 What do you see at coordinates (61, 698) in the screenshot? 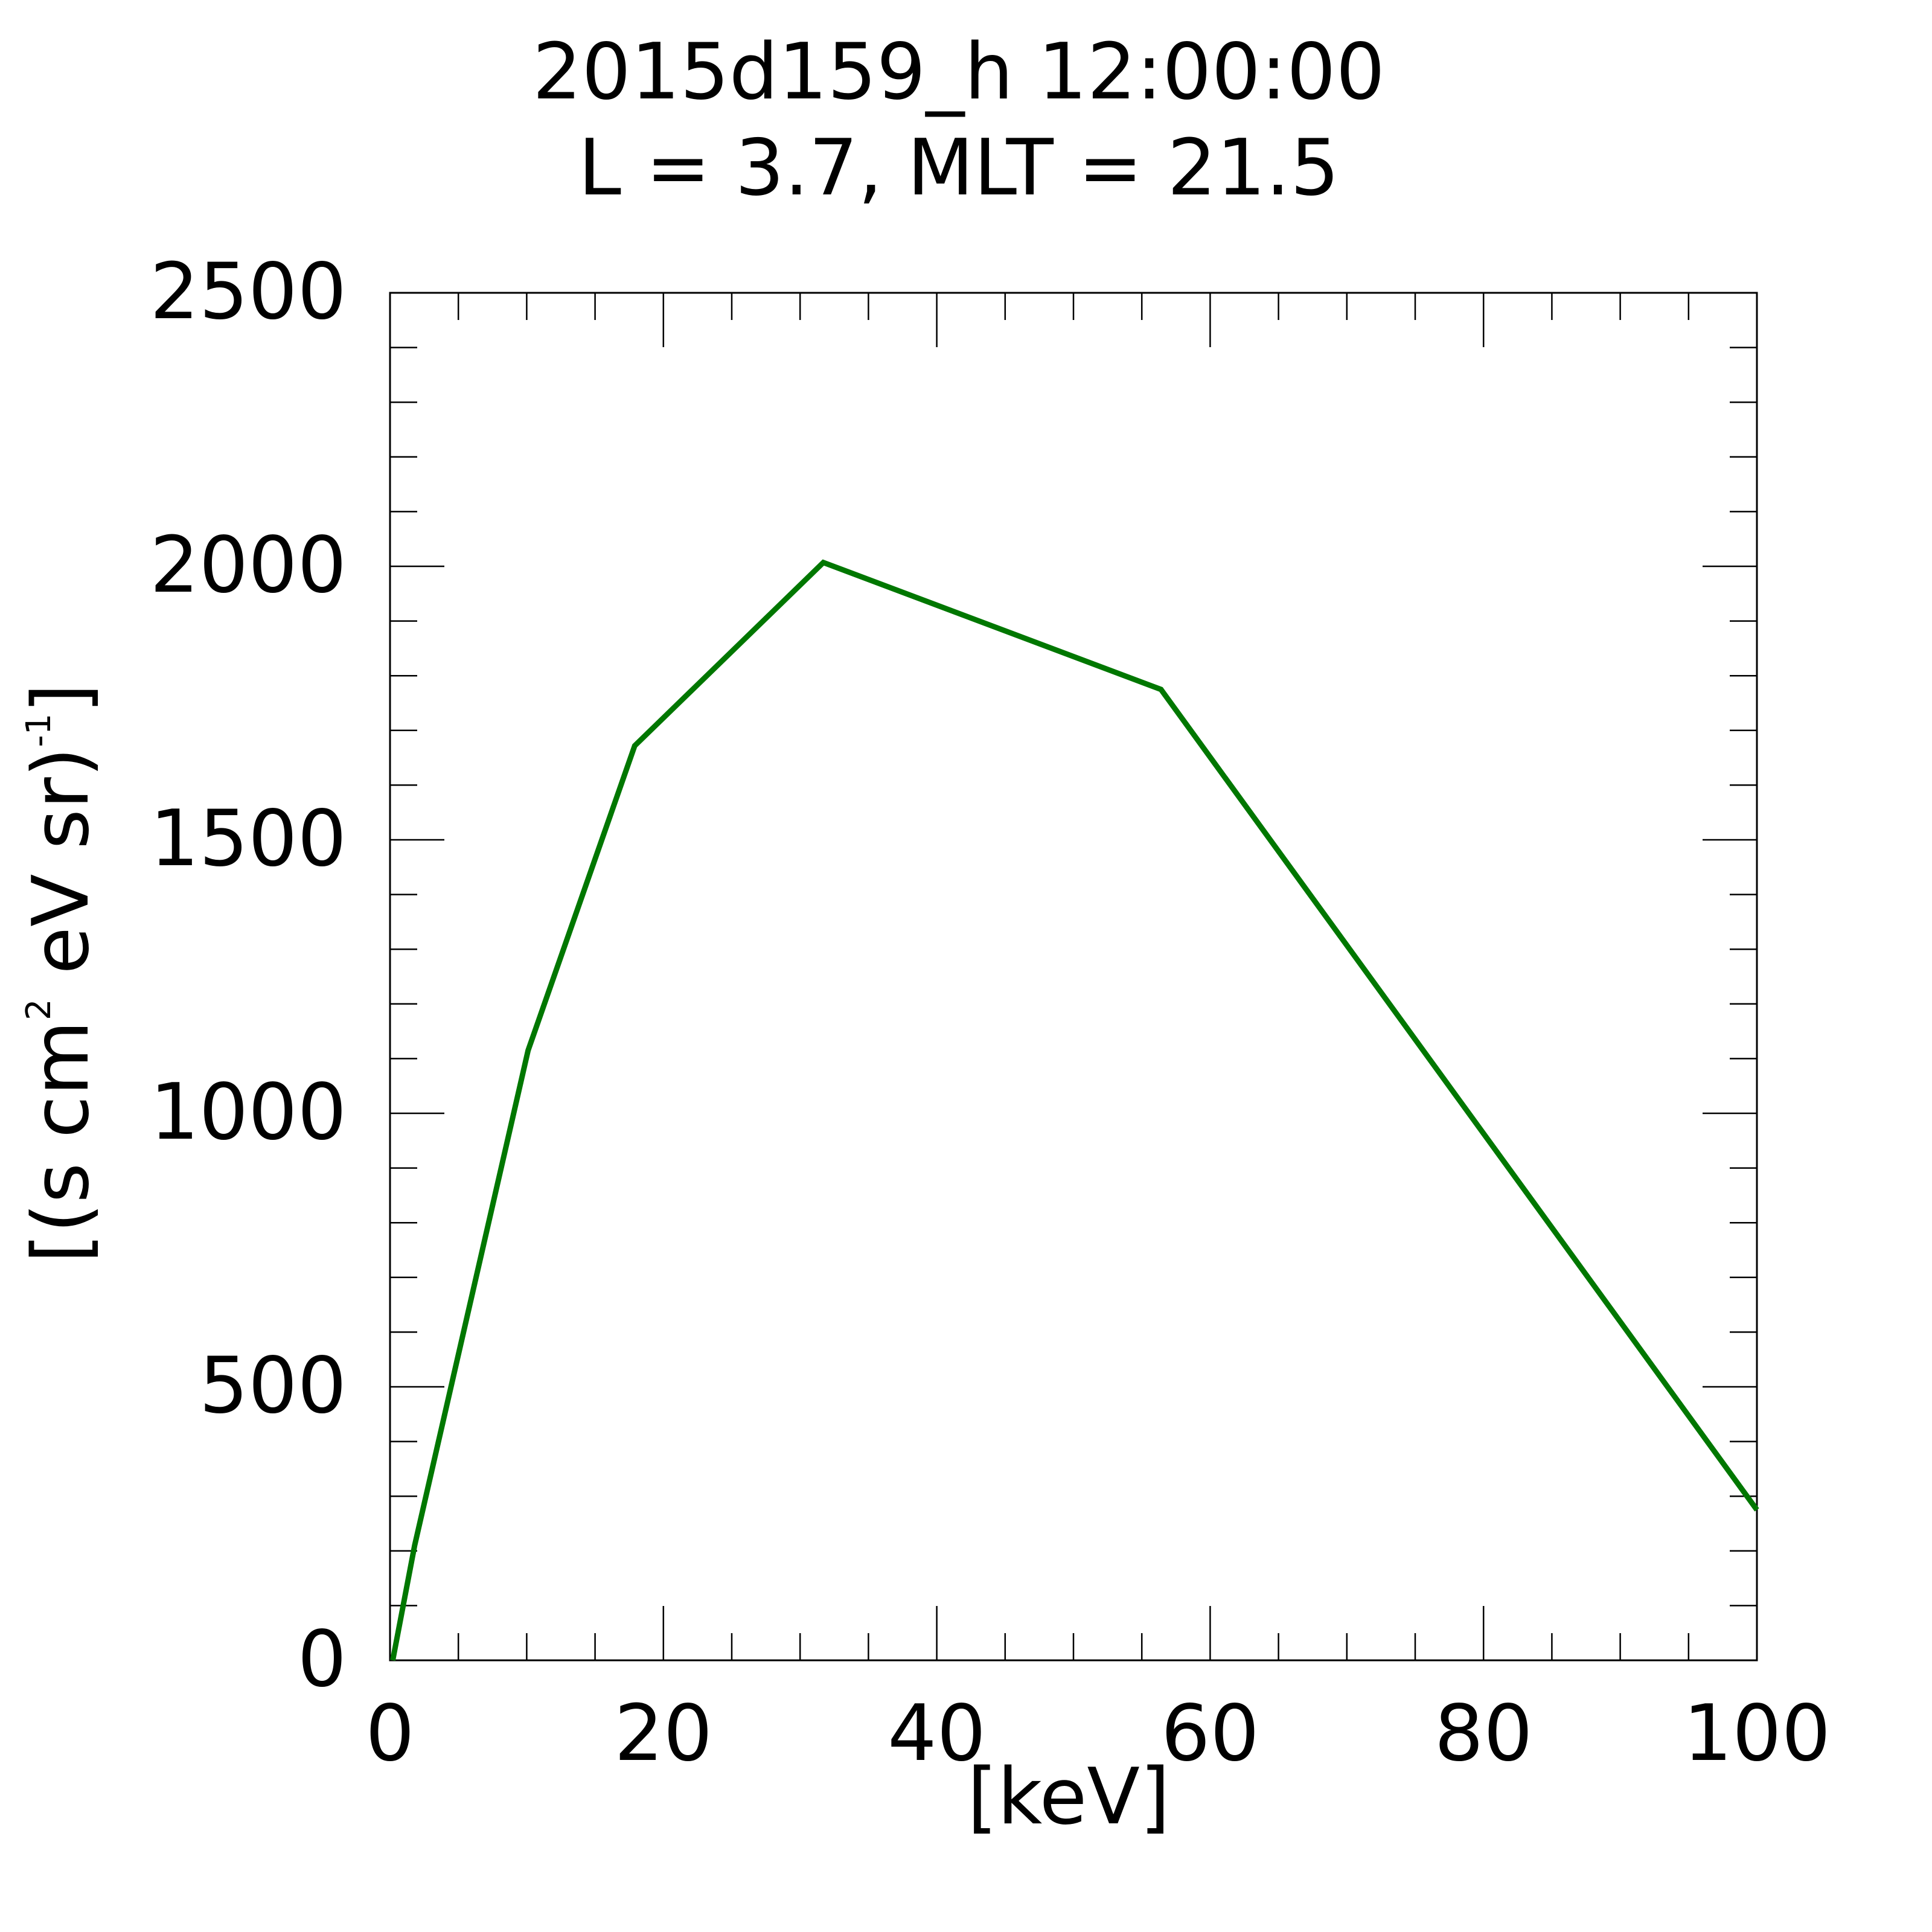
I see `y-axis-label-part3: ]` at bounding box center [61, 698].